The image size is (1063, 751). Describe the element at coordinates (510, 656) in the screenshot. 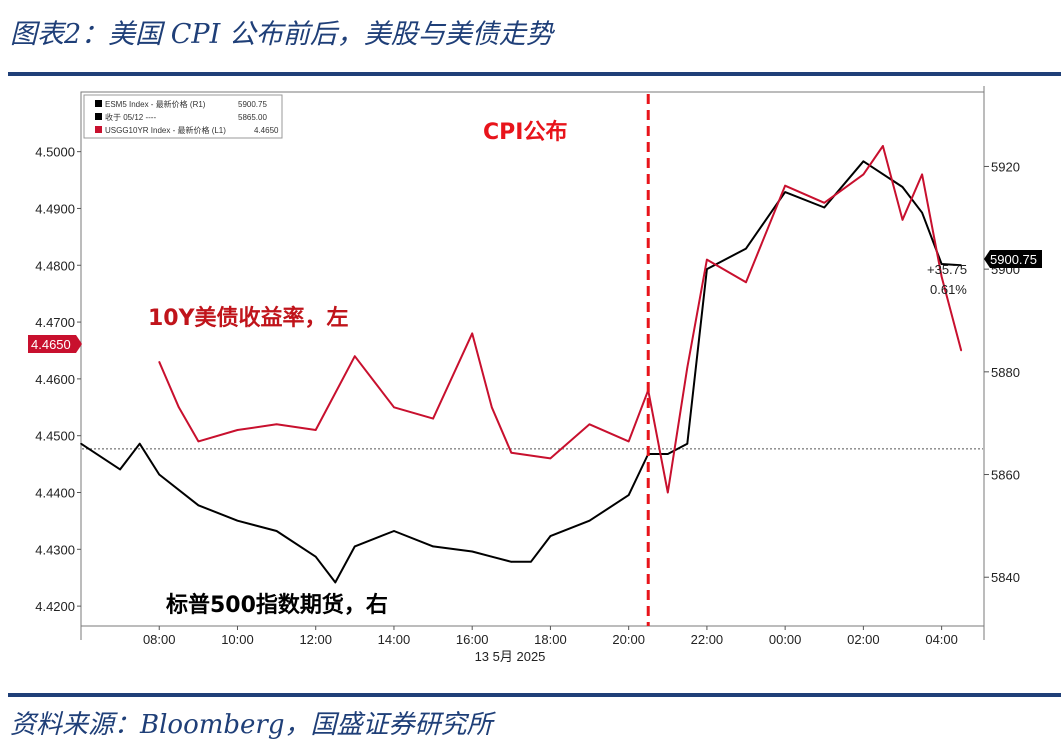

I see `x-axis-date: 13 5月 2025` at that location.